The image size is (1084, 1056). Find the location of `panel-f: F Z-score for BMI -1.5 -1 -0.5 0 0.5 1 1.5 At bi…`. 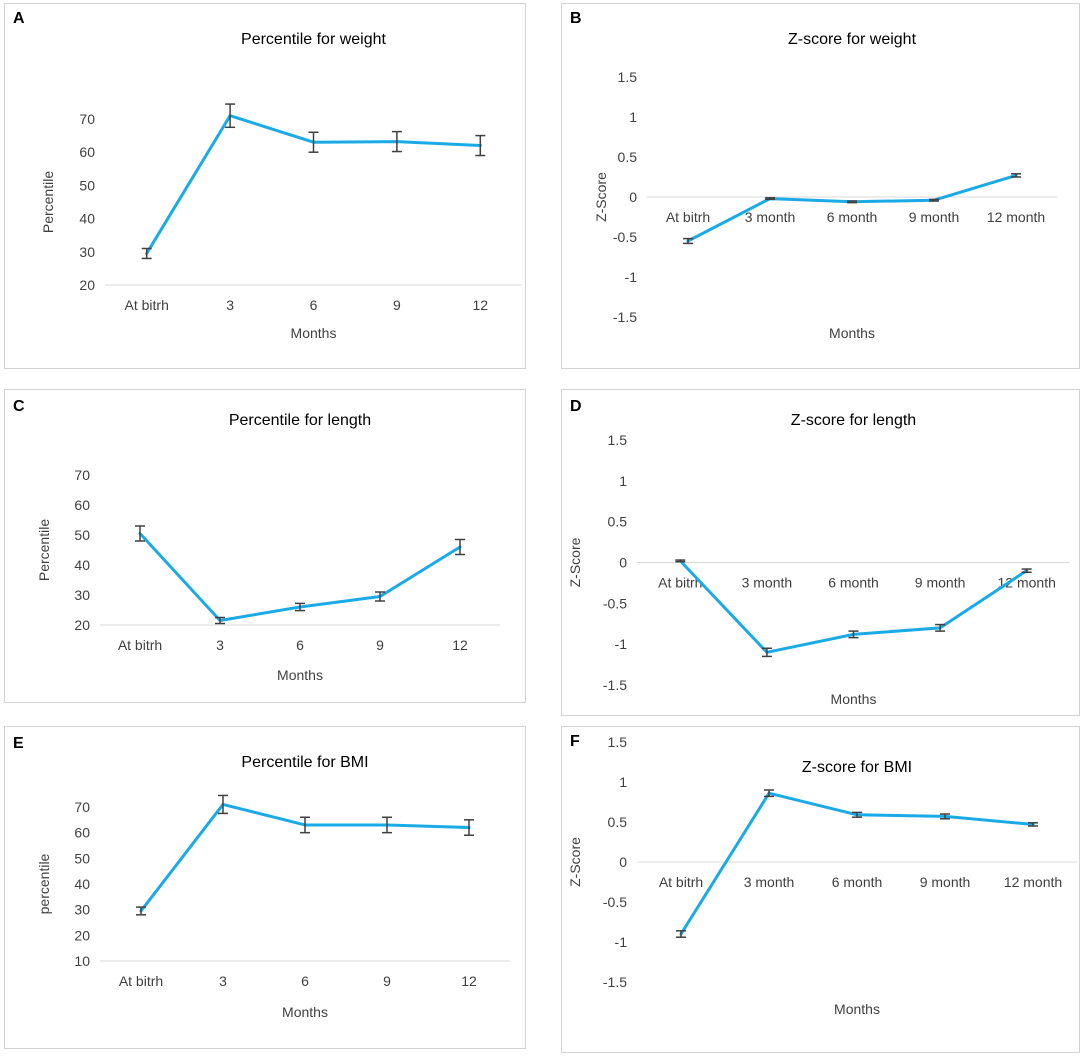

panel-f: F Z-score for BMI -1.5 -1 -0.5 0 0.5 1 1.5 At bi… is located at coordinates (820, 889).